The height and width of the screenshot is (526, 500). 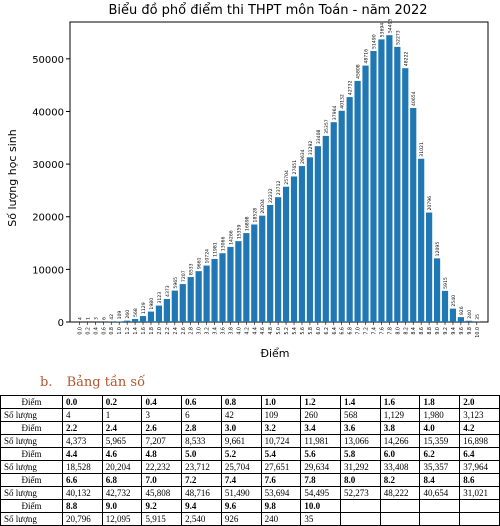 I want to click on score-cell: 5.2, so click(x=241, y=454).